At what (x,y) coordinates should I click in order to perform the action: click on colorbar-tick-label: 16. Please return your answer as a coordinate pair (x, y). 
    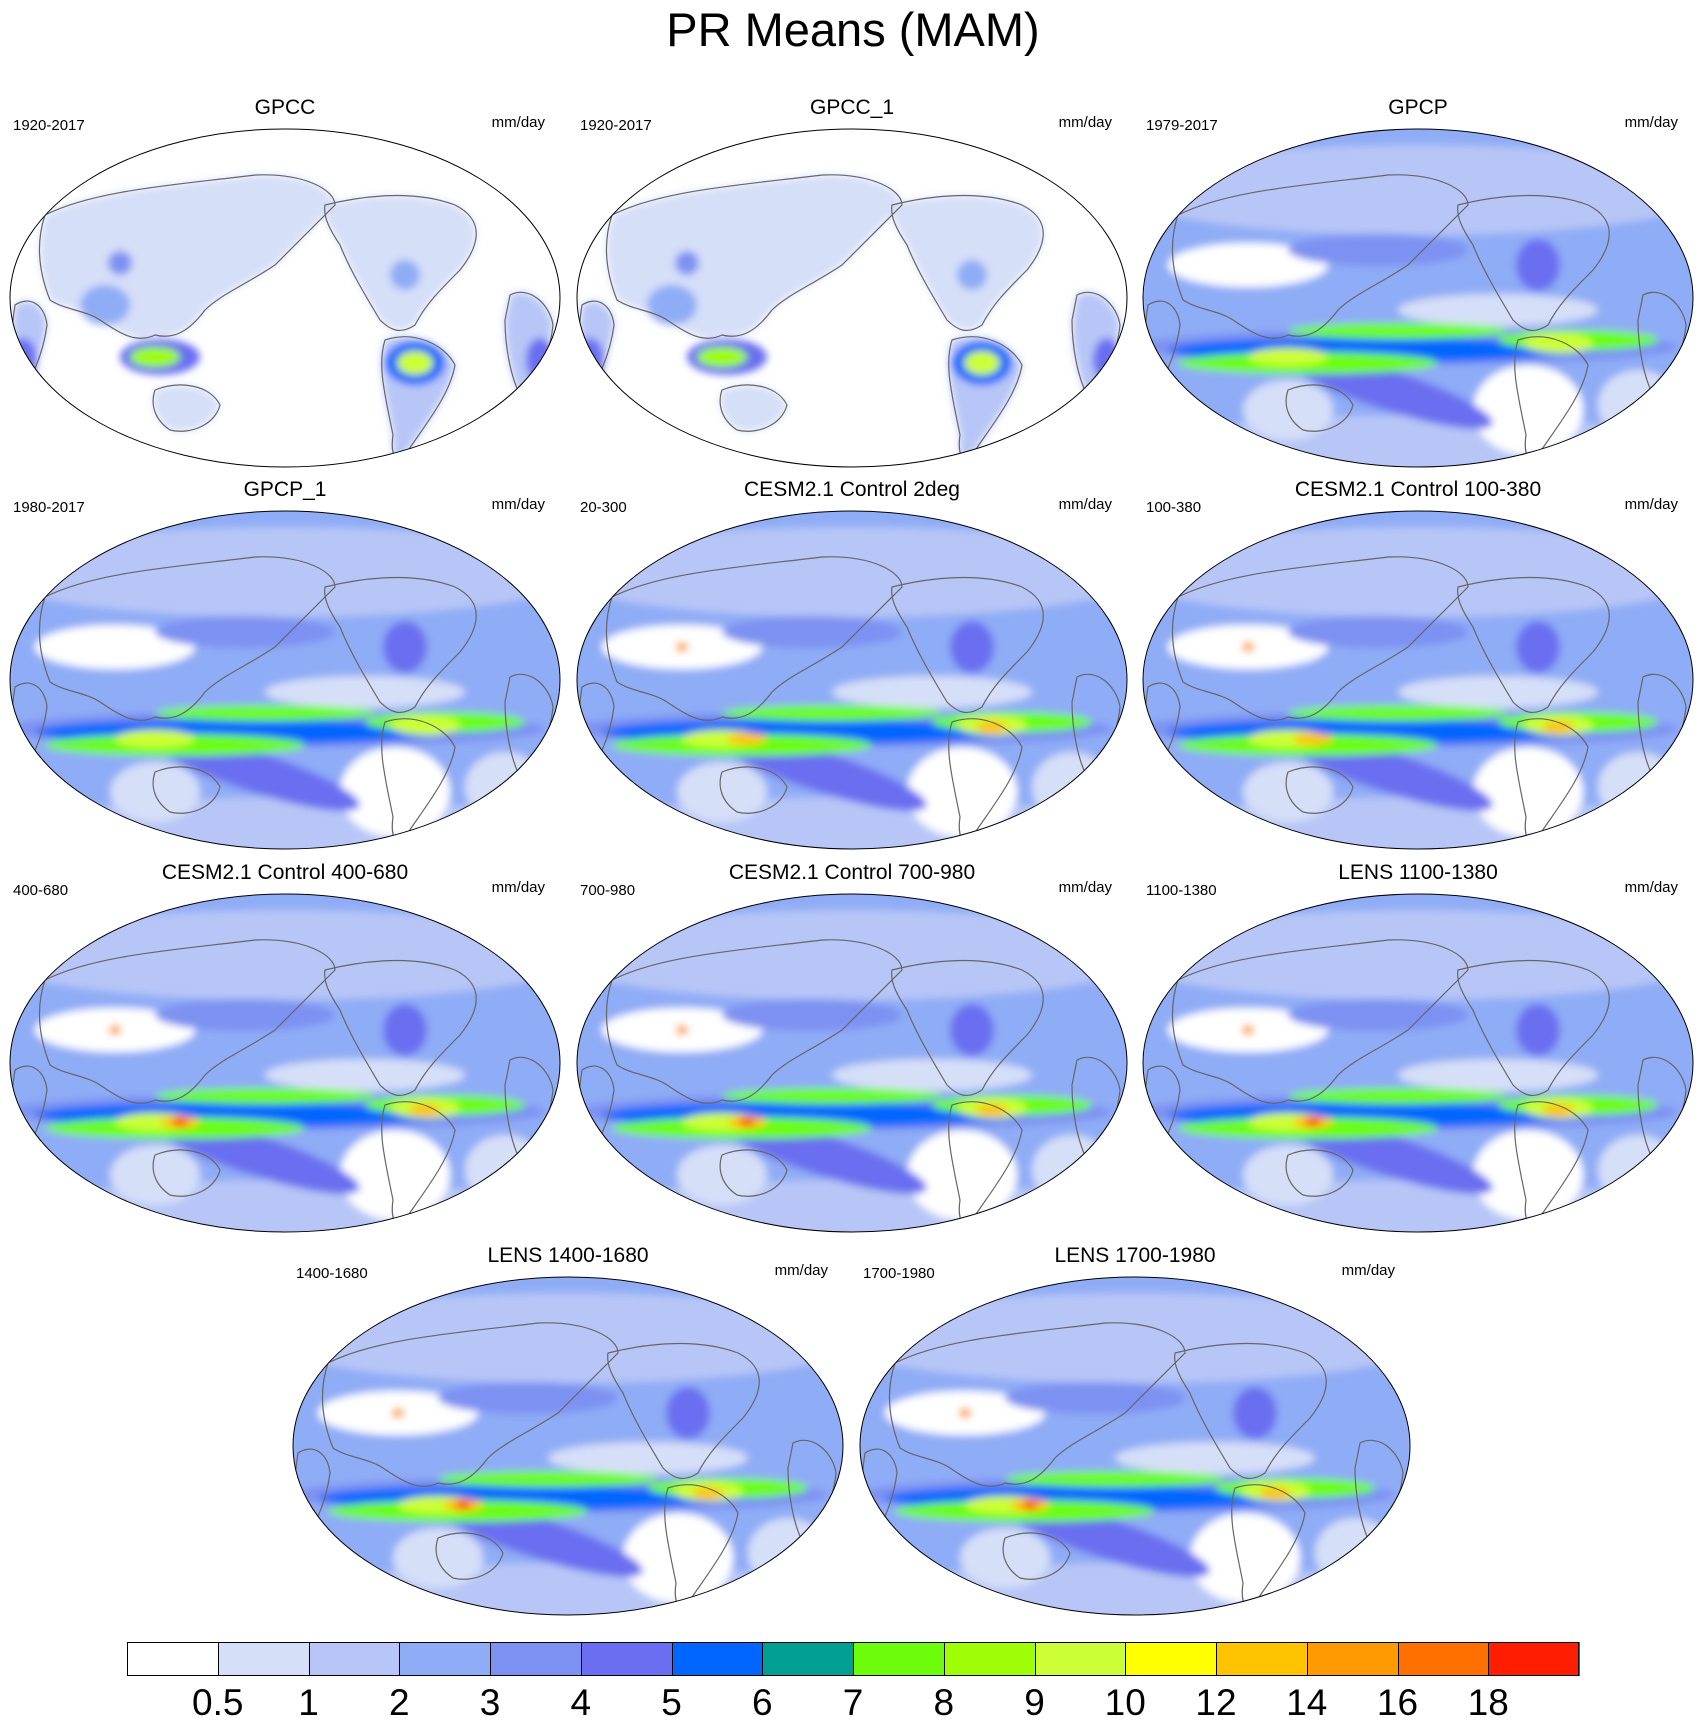
    Looking at the image, I should click on (1397, 1702).